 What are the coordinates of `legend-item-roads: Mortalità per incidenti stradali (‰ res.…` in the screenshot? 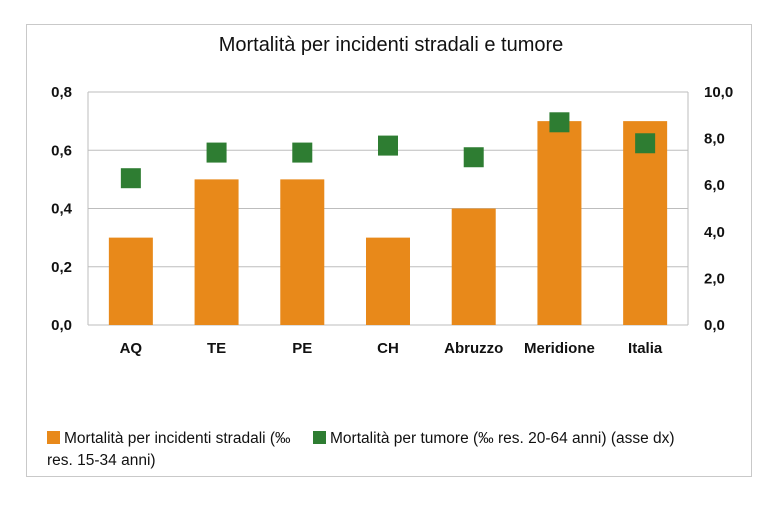 It's located at (182, 450).